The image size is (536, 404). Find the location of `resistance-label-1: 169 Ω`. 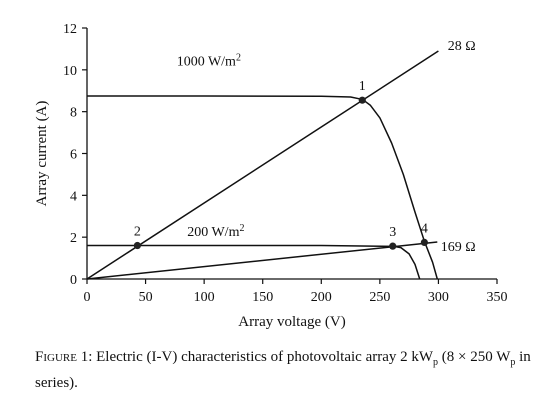

resistance-label-1: 169 Ω is located at coordinates (458, 247).